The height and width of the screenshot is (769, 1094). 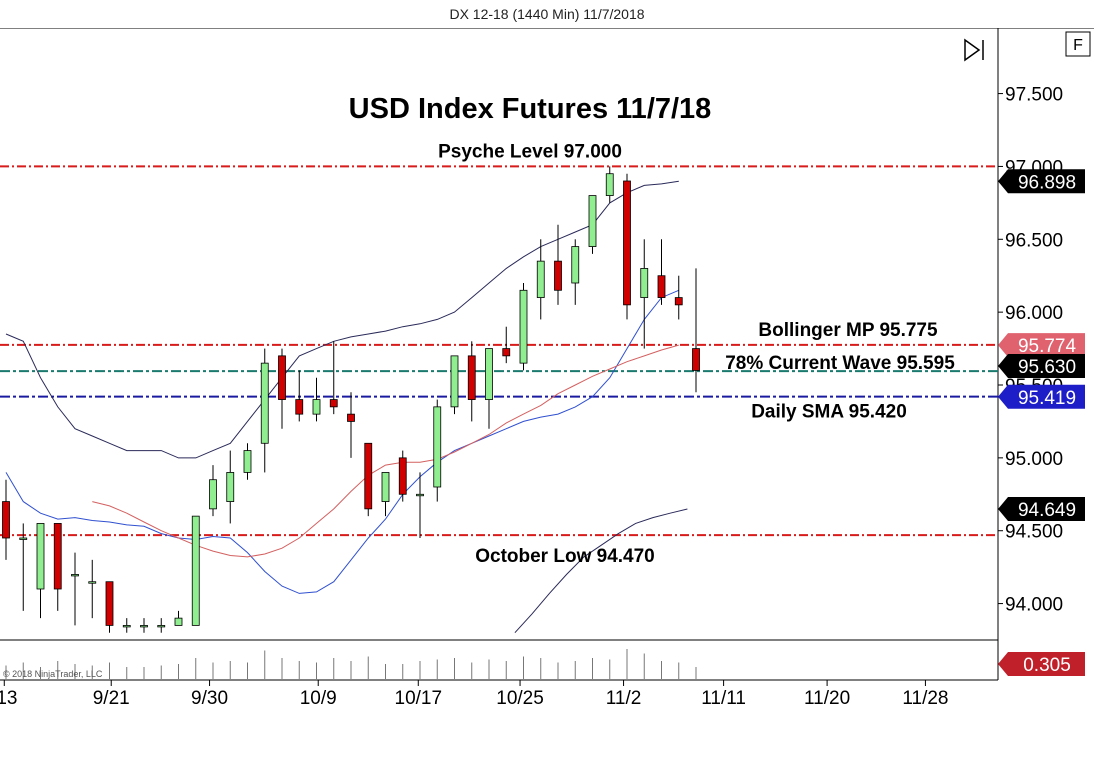 I want to click on price-marker-label: 0.305, so click(x=1047, y=665).